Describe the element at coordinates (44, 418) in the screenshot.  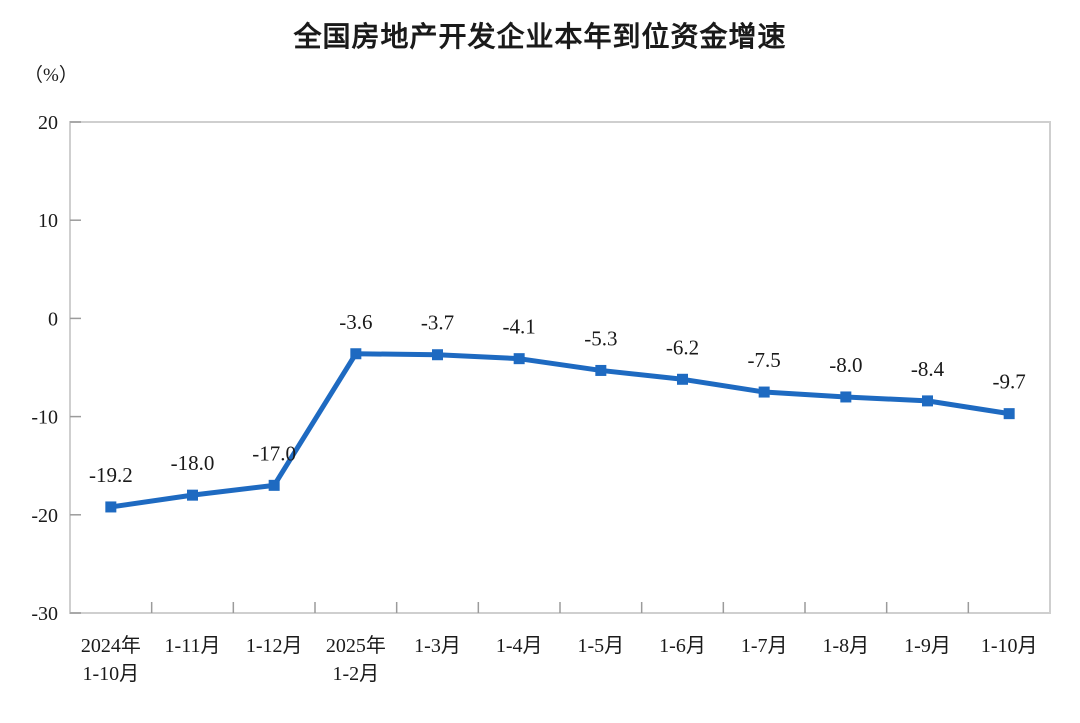
I see `y-axis-tick-label: -10` at that location.